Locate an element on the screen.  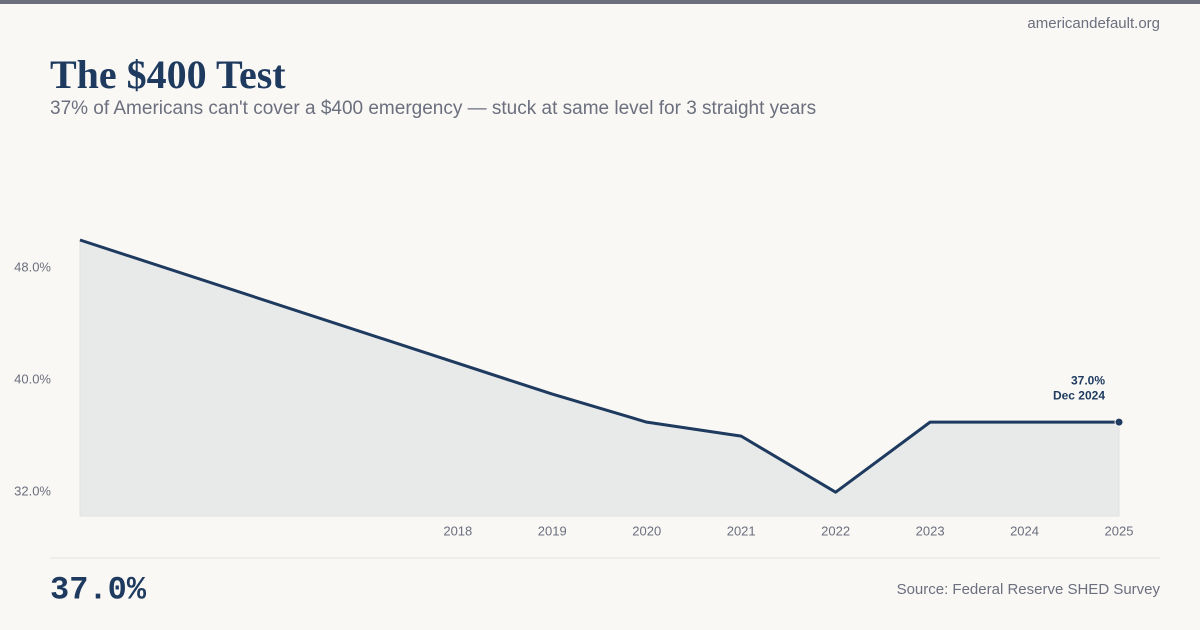
x-tick-label: 2024 is located at coordinates (1024, 530).